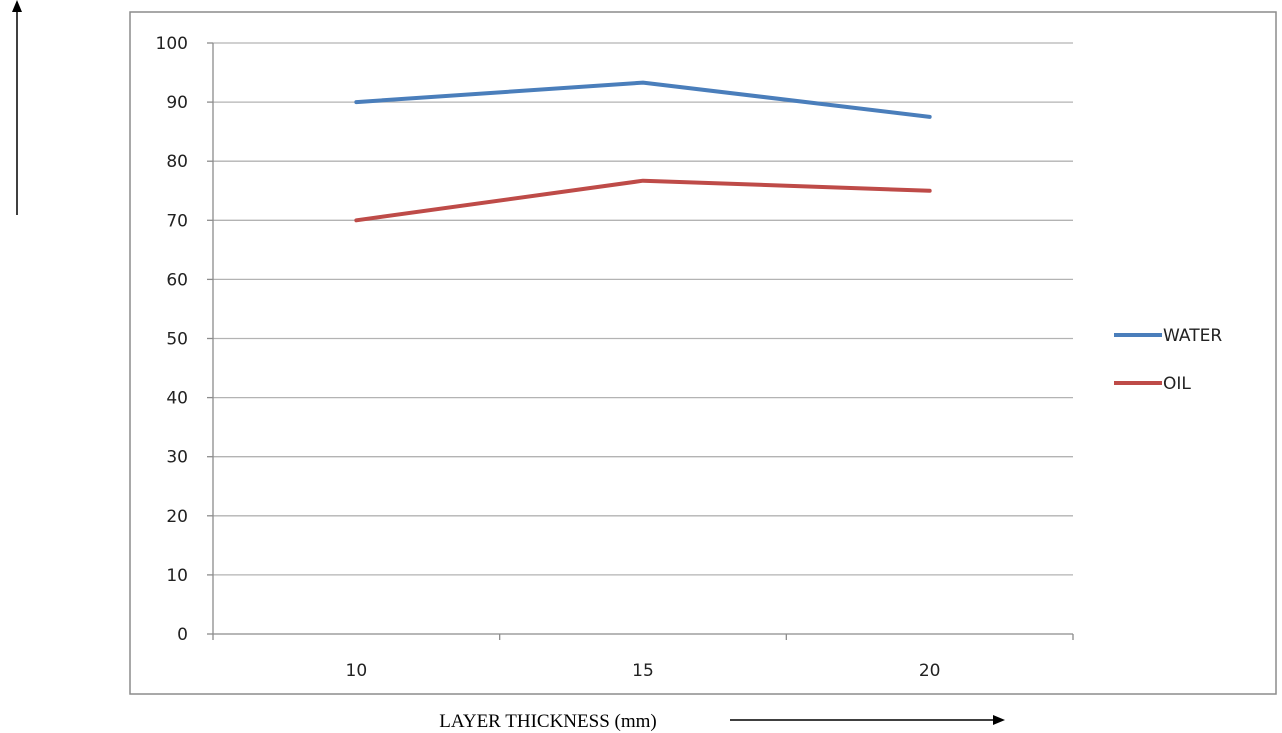 Image resolution: width=1282 pixels, height=733 pixels. I want to click on y-tick-label: 80, so click(177, 162).